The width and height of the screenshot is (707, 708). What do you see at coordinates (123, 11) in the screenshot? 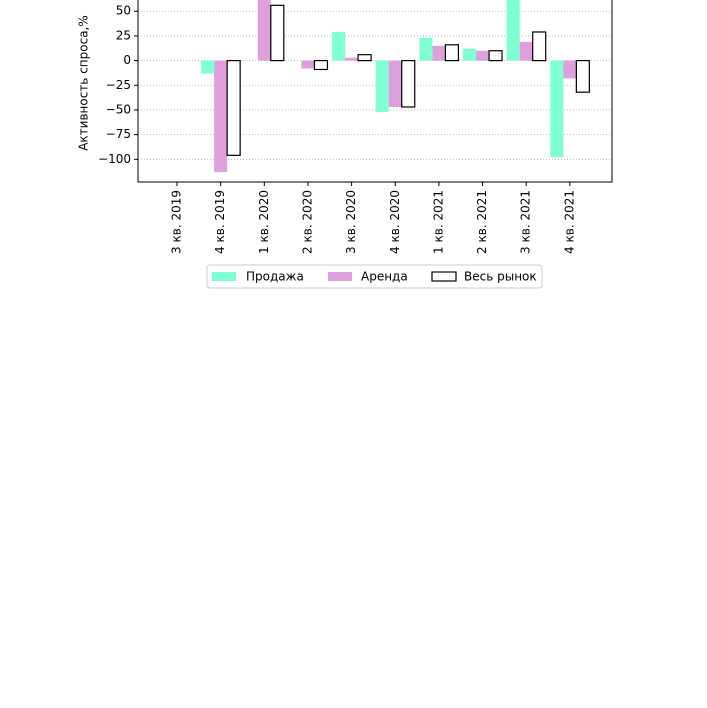
I see `y-tick-label: 50` at bounding box center [123, 11].